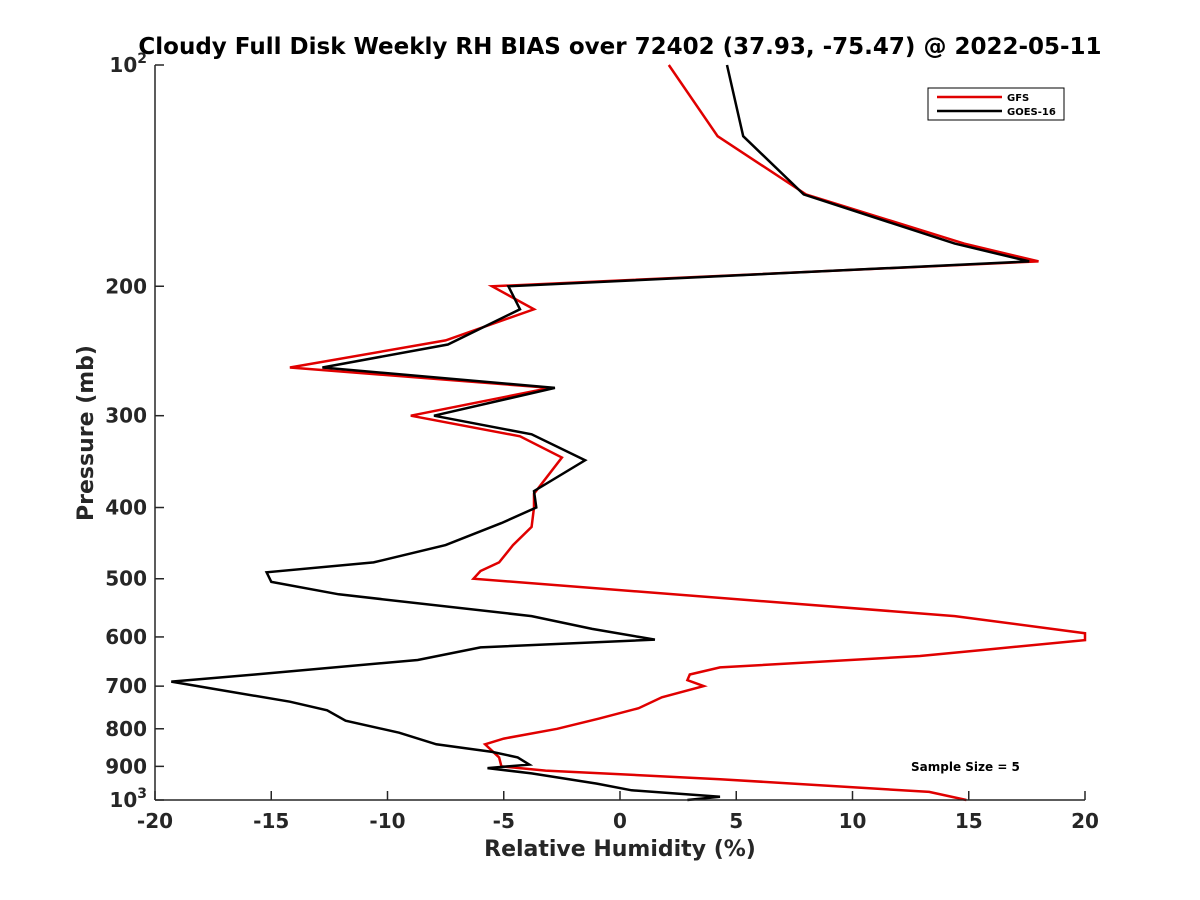 The height and width of the screenshot is (900, 1200). Describe the element at coordinates (620, 821) in the screenshot. I see `x-tick-label: 0` at that location.